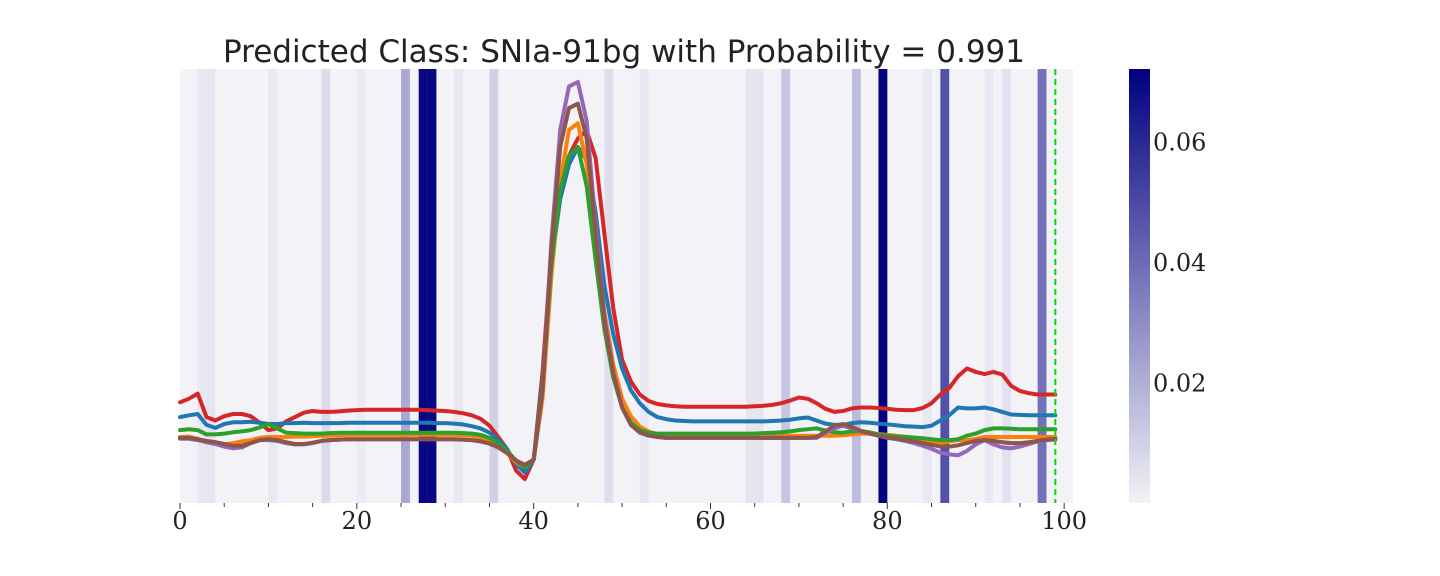 Image resolution: width=1440 pixels, height=576 pixels. What do you see at coordinates (1139, 286) in the screenshot?
I see `colorbar-bar` at bounding box center [1139, 286].